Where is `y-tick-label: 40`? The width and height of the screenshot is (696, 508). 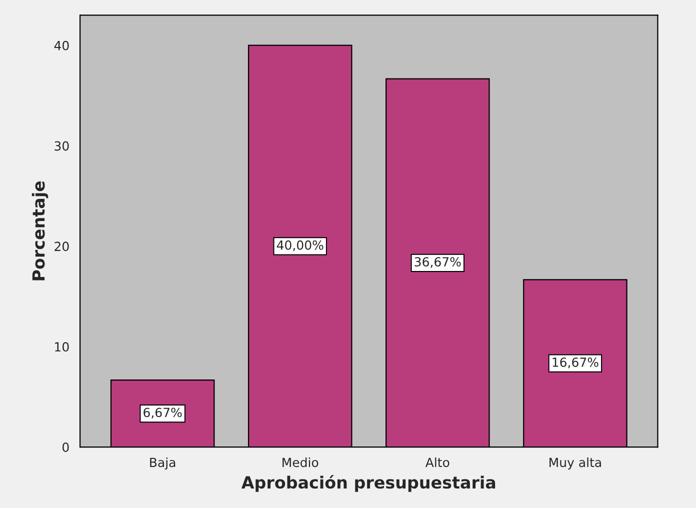
y-tick-label: 40 is located at coordinates (61, 45).